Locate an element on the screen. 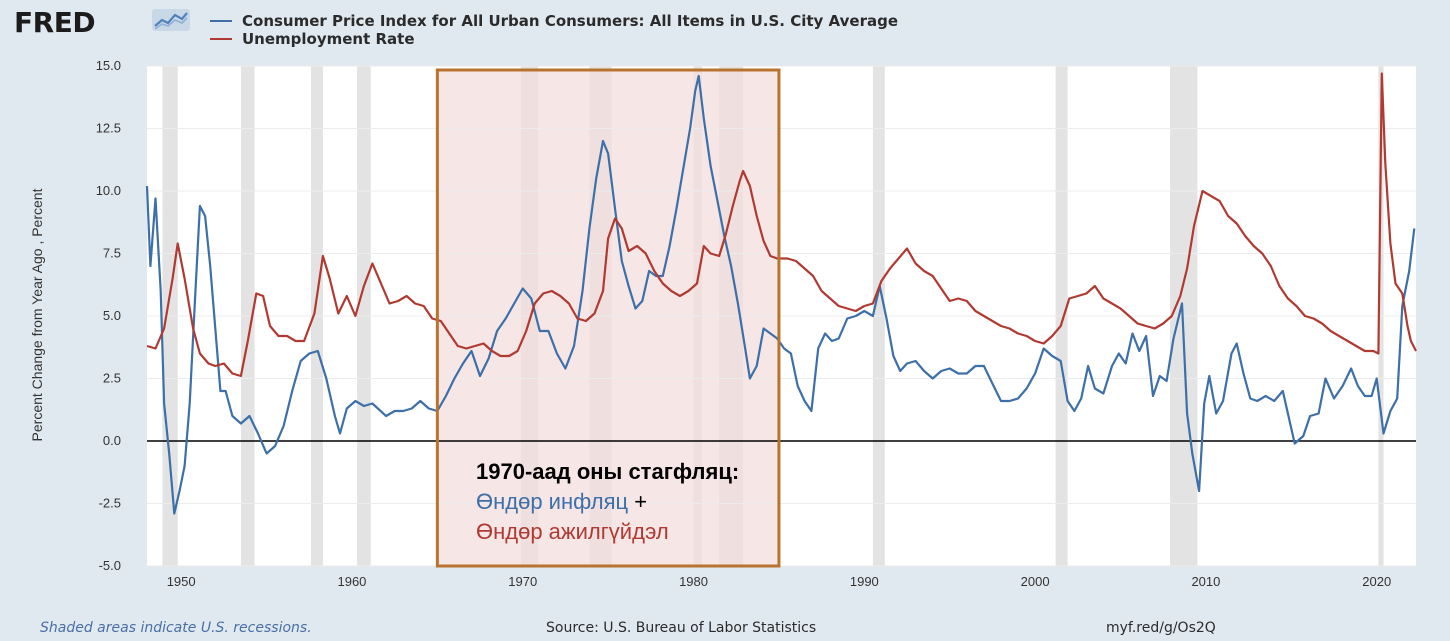 The width and height of the screenshot is (1450, 641). y-tick-label: 10.0 is located at coordinates (108, 190).